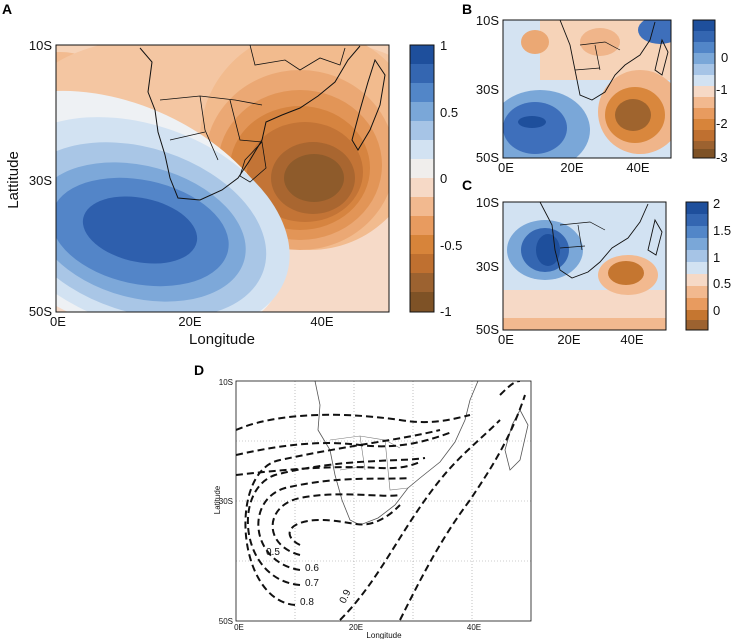 The height and width of the screenshot is (639, 737). I want to click on b-ytick-50s: 50S, so click(487, 157).